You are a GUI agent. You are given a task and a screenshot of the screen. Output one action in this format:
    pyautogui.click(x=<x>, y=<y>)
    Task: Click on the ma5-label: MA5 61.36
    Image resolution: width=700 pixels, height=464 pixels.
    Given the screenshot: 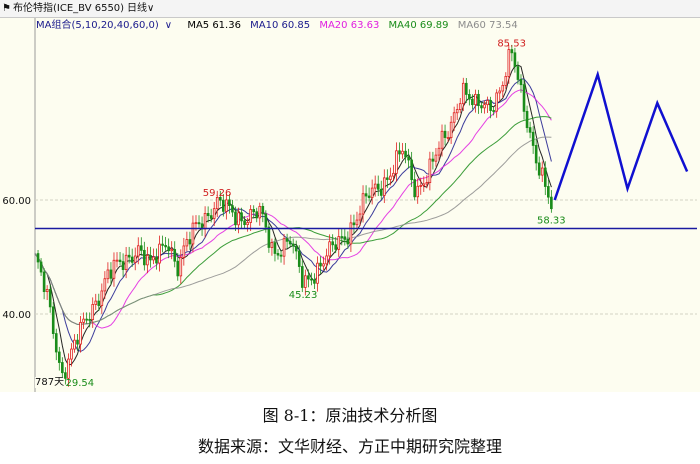 What is the action you would take?
    pyautogui.click(x=214, y=25)
    